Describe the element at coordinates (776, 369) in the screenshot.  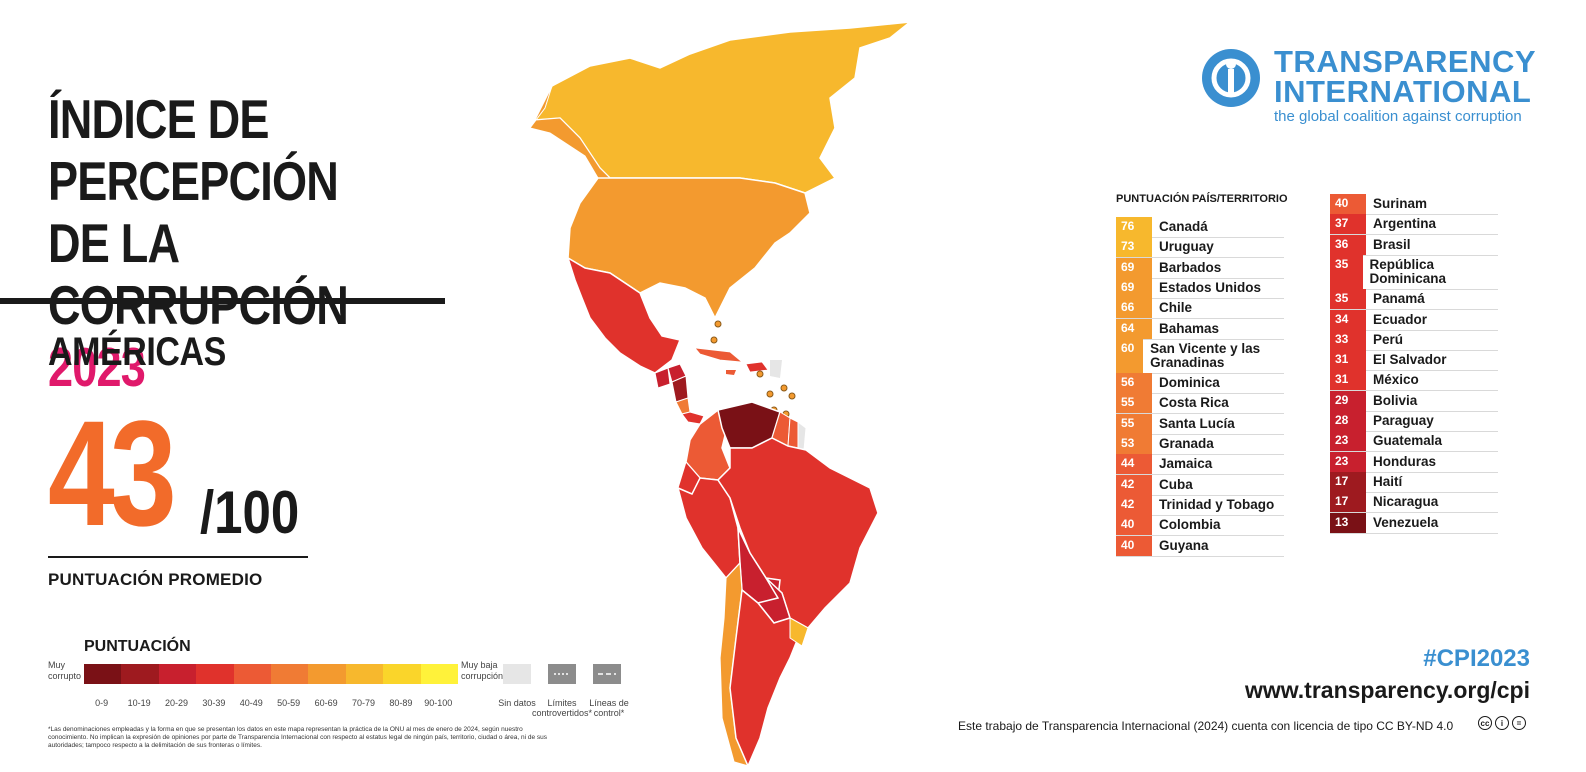
I see `map-puerto-rico` at that location.